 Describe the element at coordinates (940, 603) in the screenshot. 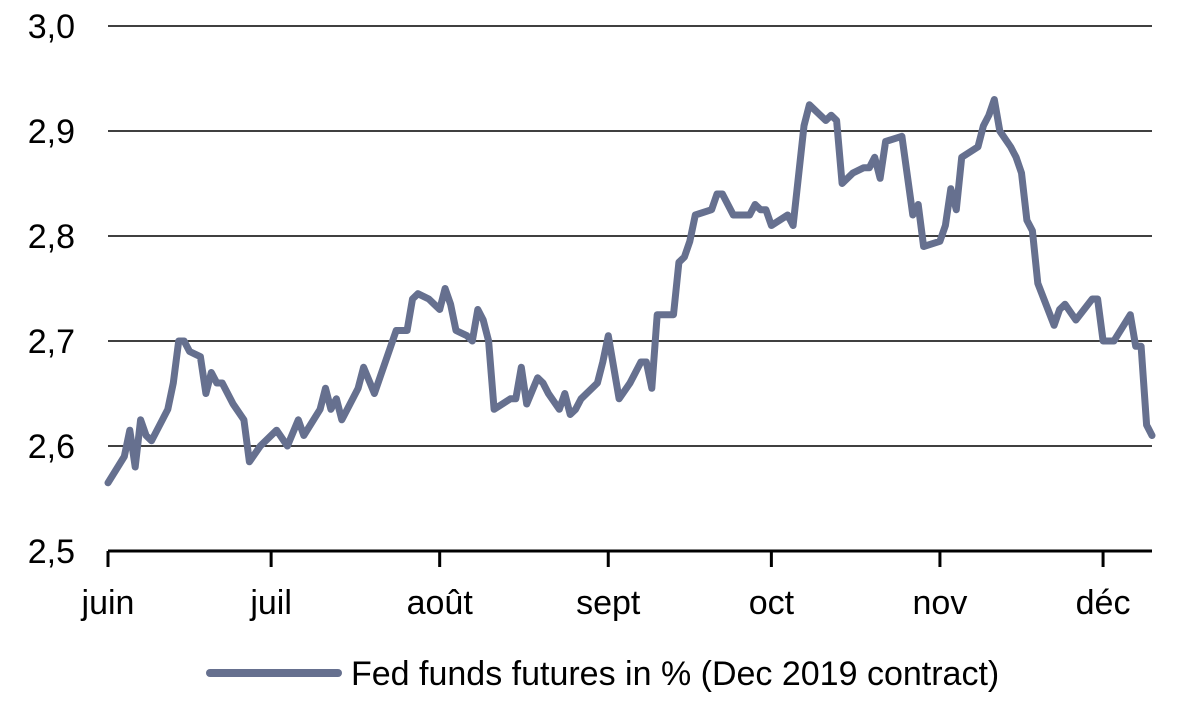

I see `x-tick-label: nov` at that location.